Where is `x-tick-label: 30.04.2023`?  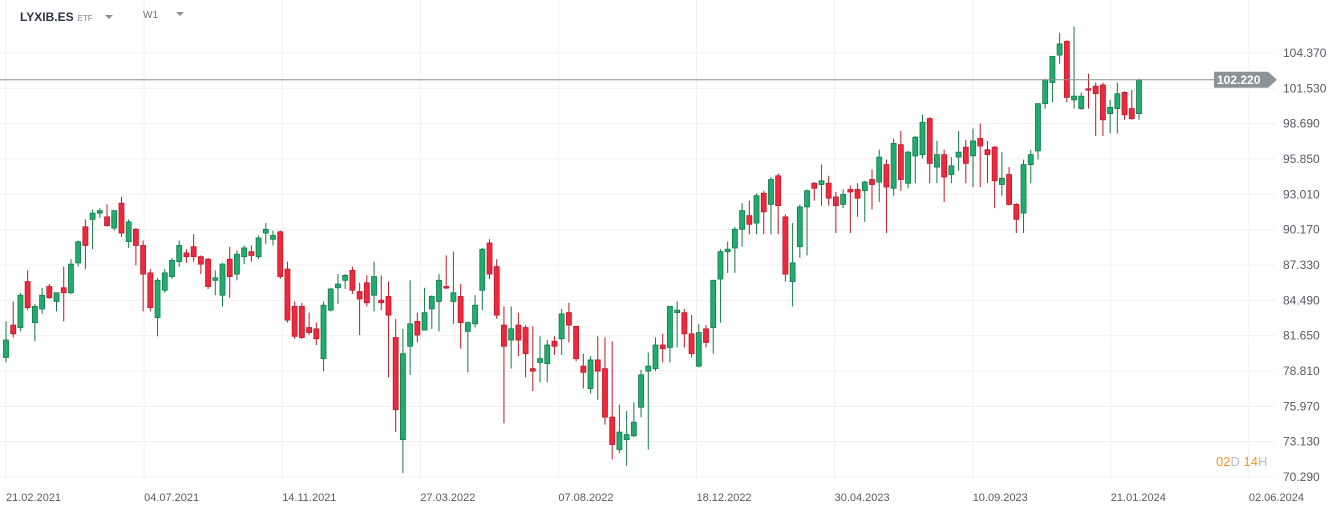 x-tick-label: 30.04.2023 is located at coordinates (862, 498).